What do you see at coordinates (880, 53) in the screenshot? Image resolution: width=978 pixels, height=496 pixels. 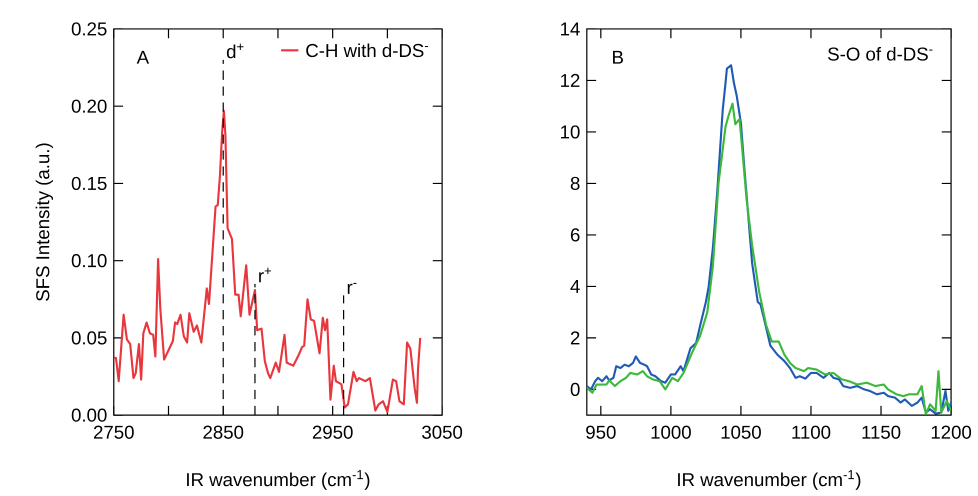 I see `legend-title: S-O of d-DS$^{-}$` at bounding box center [880, 53].